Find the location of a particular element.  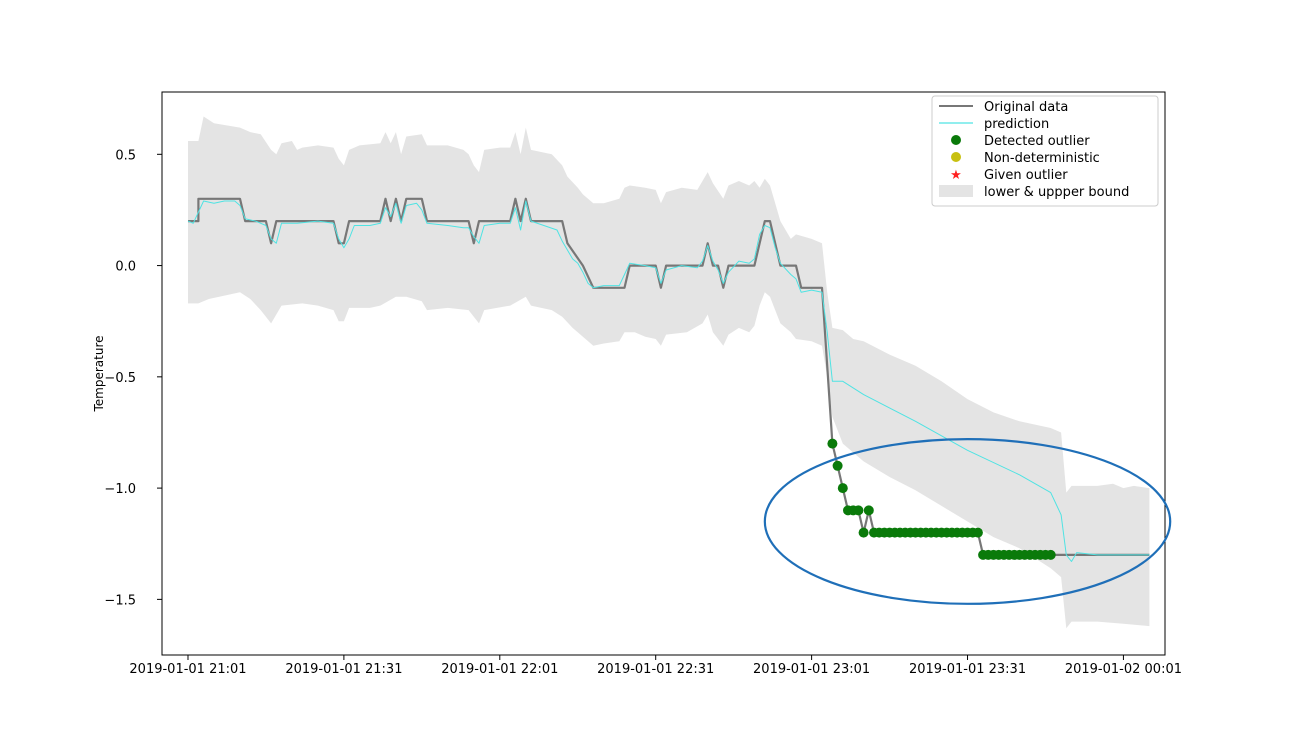

highlight-ellipse-layer is located at coordinates (967, 521).